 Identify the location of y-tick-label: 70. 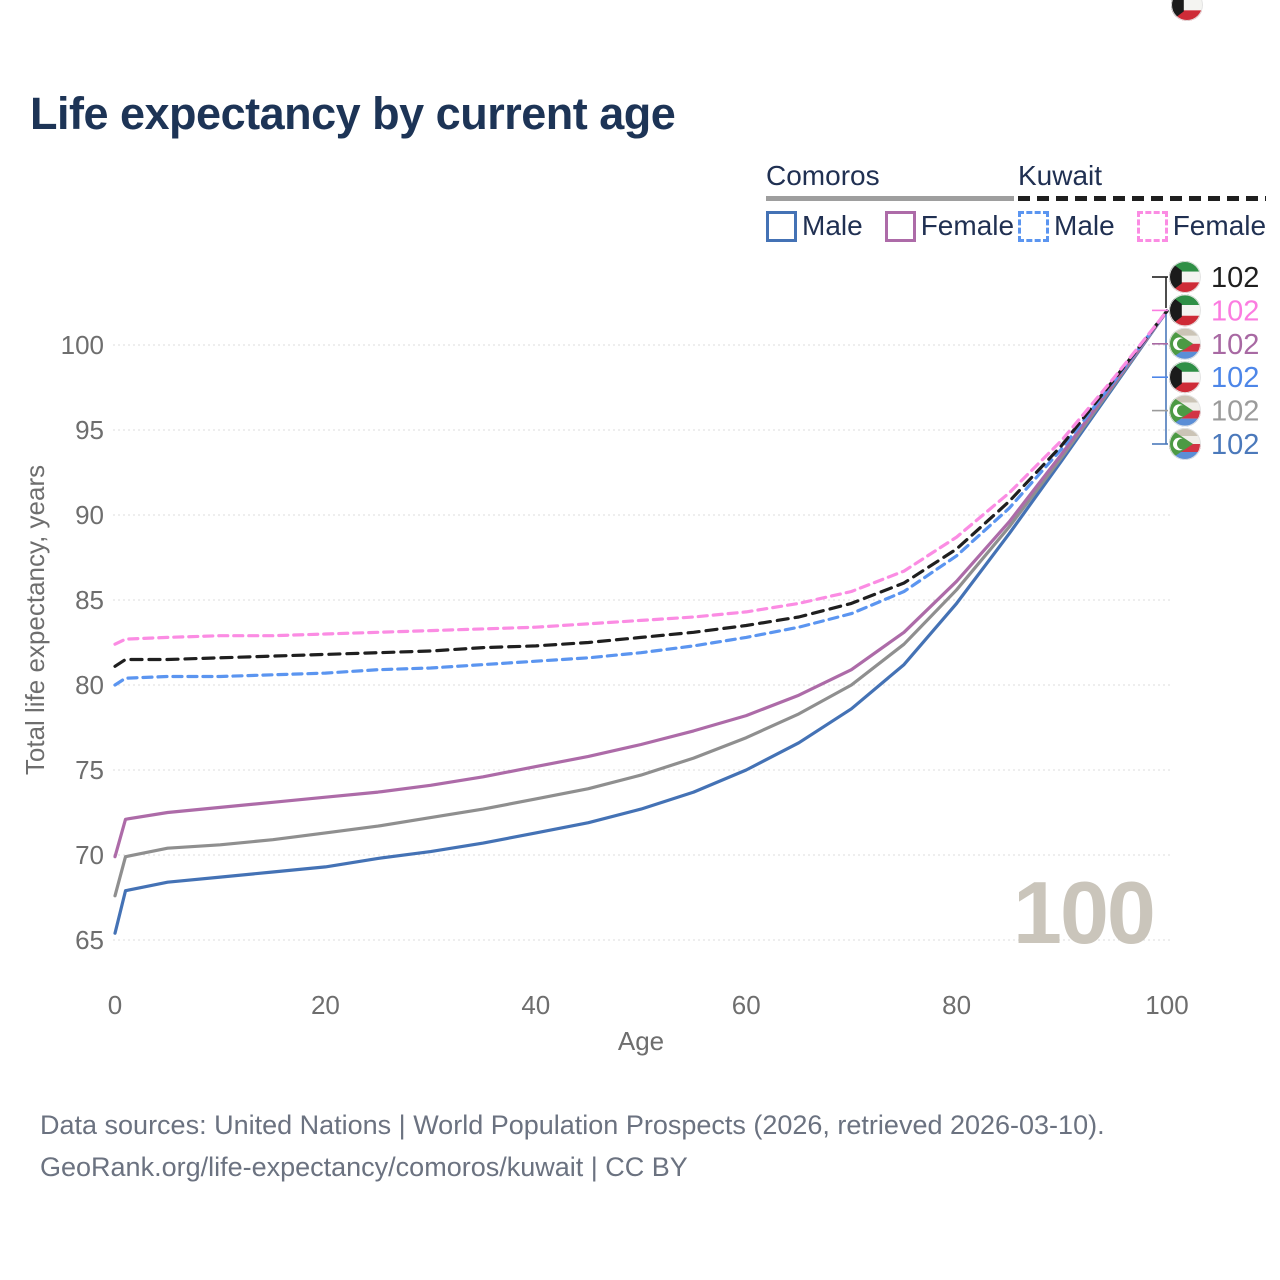
(89, 855).